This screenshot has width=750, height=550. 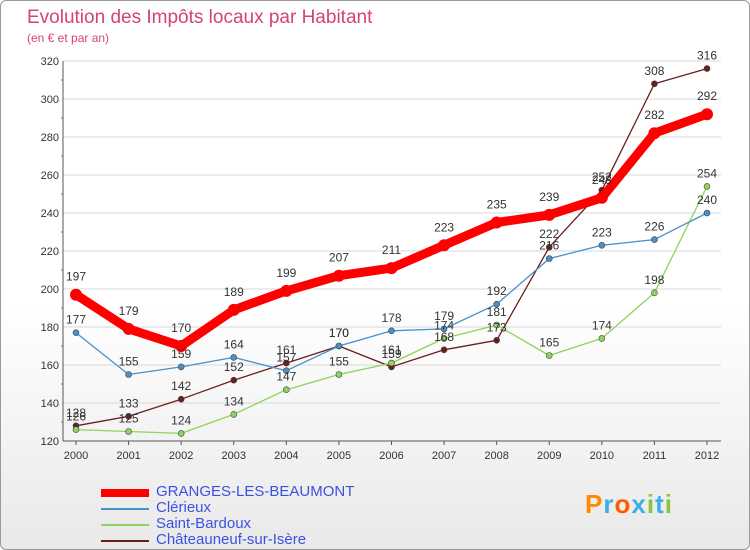 I want to click on chart-title: Evolution des Impôts locaux par Habitant, so click(x=200, y=17).